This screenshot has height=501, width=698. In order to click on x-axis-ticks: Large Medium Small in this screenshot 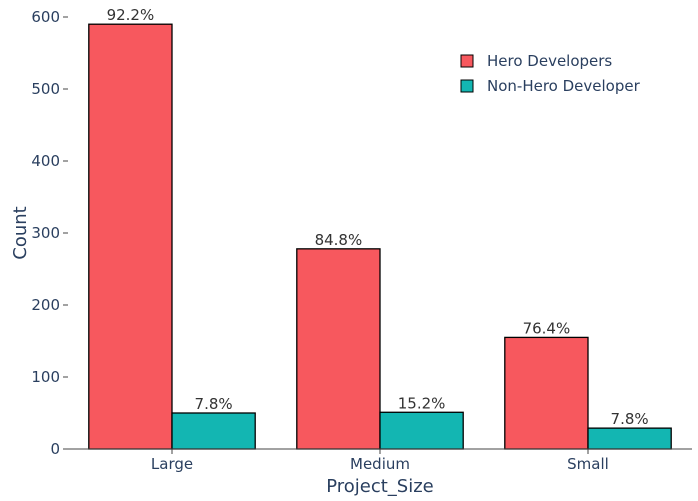, I will do `click(380, 461)`.